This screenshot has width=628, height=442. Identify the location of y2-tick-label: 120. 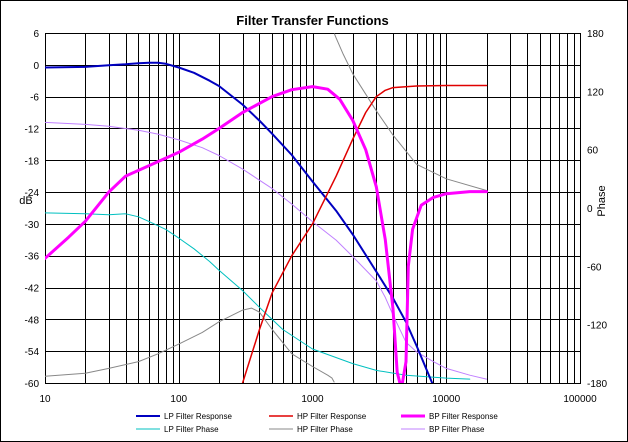
(595, 92).